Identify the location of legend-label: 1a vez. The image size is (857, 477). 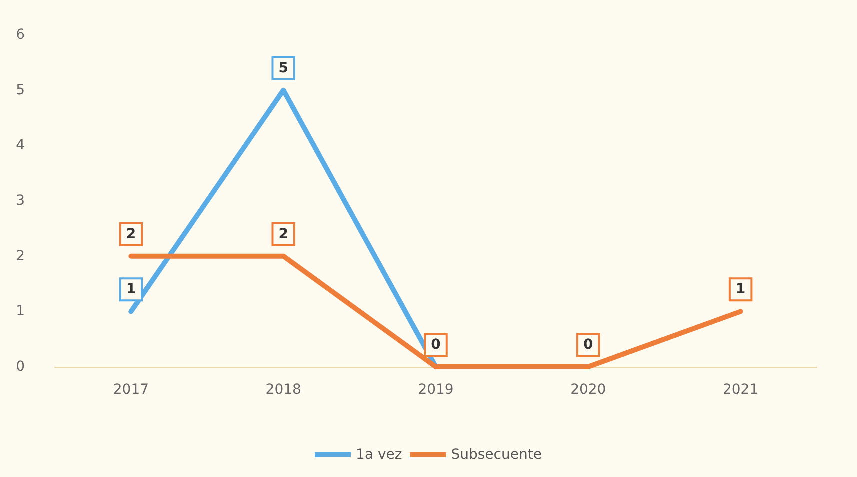
(379, 455).